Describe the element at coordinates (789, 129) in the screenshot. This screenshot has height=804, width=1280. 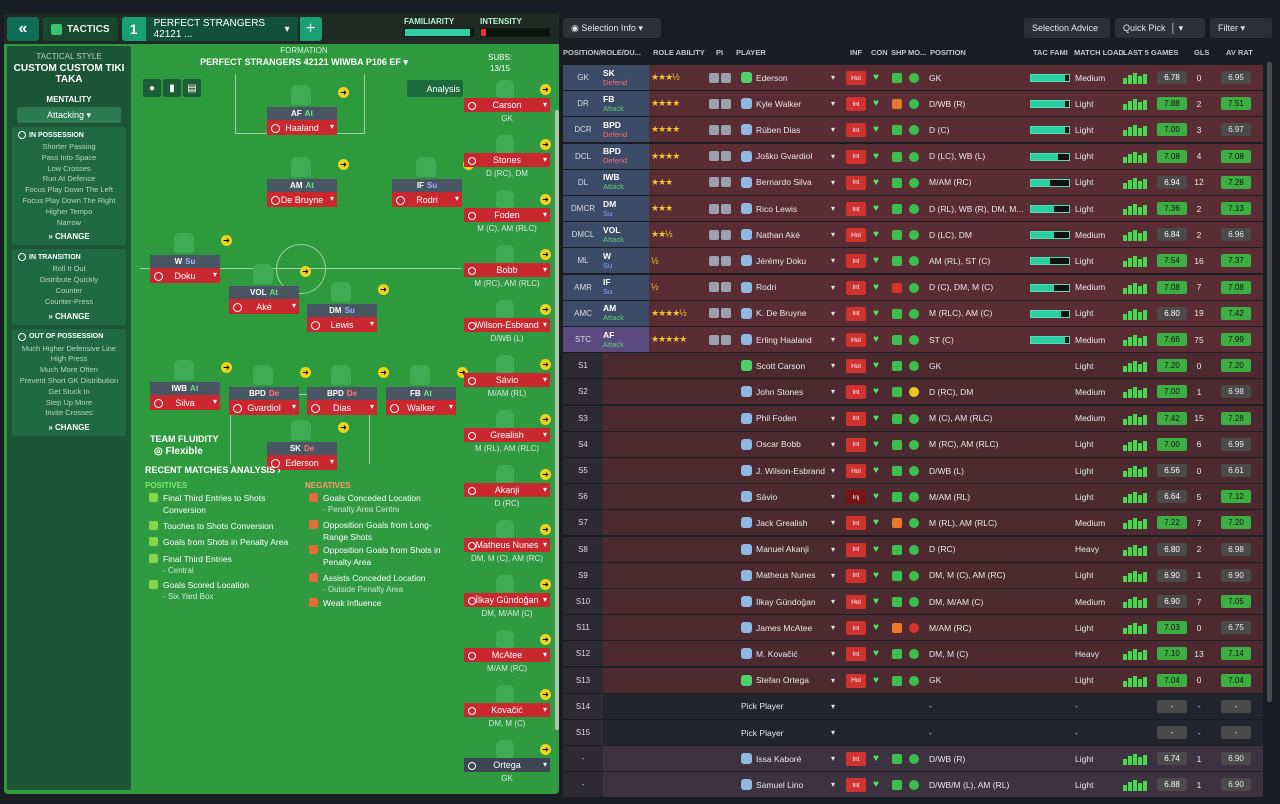
I see `player-cell: Rúben Dias` at that location.